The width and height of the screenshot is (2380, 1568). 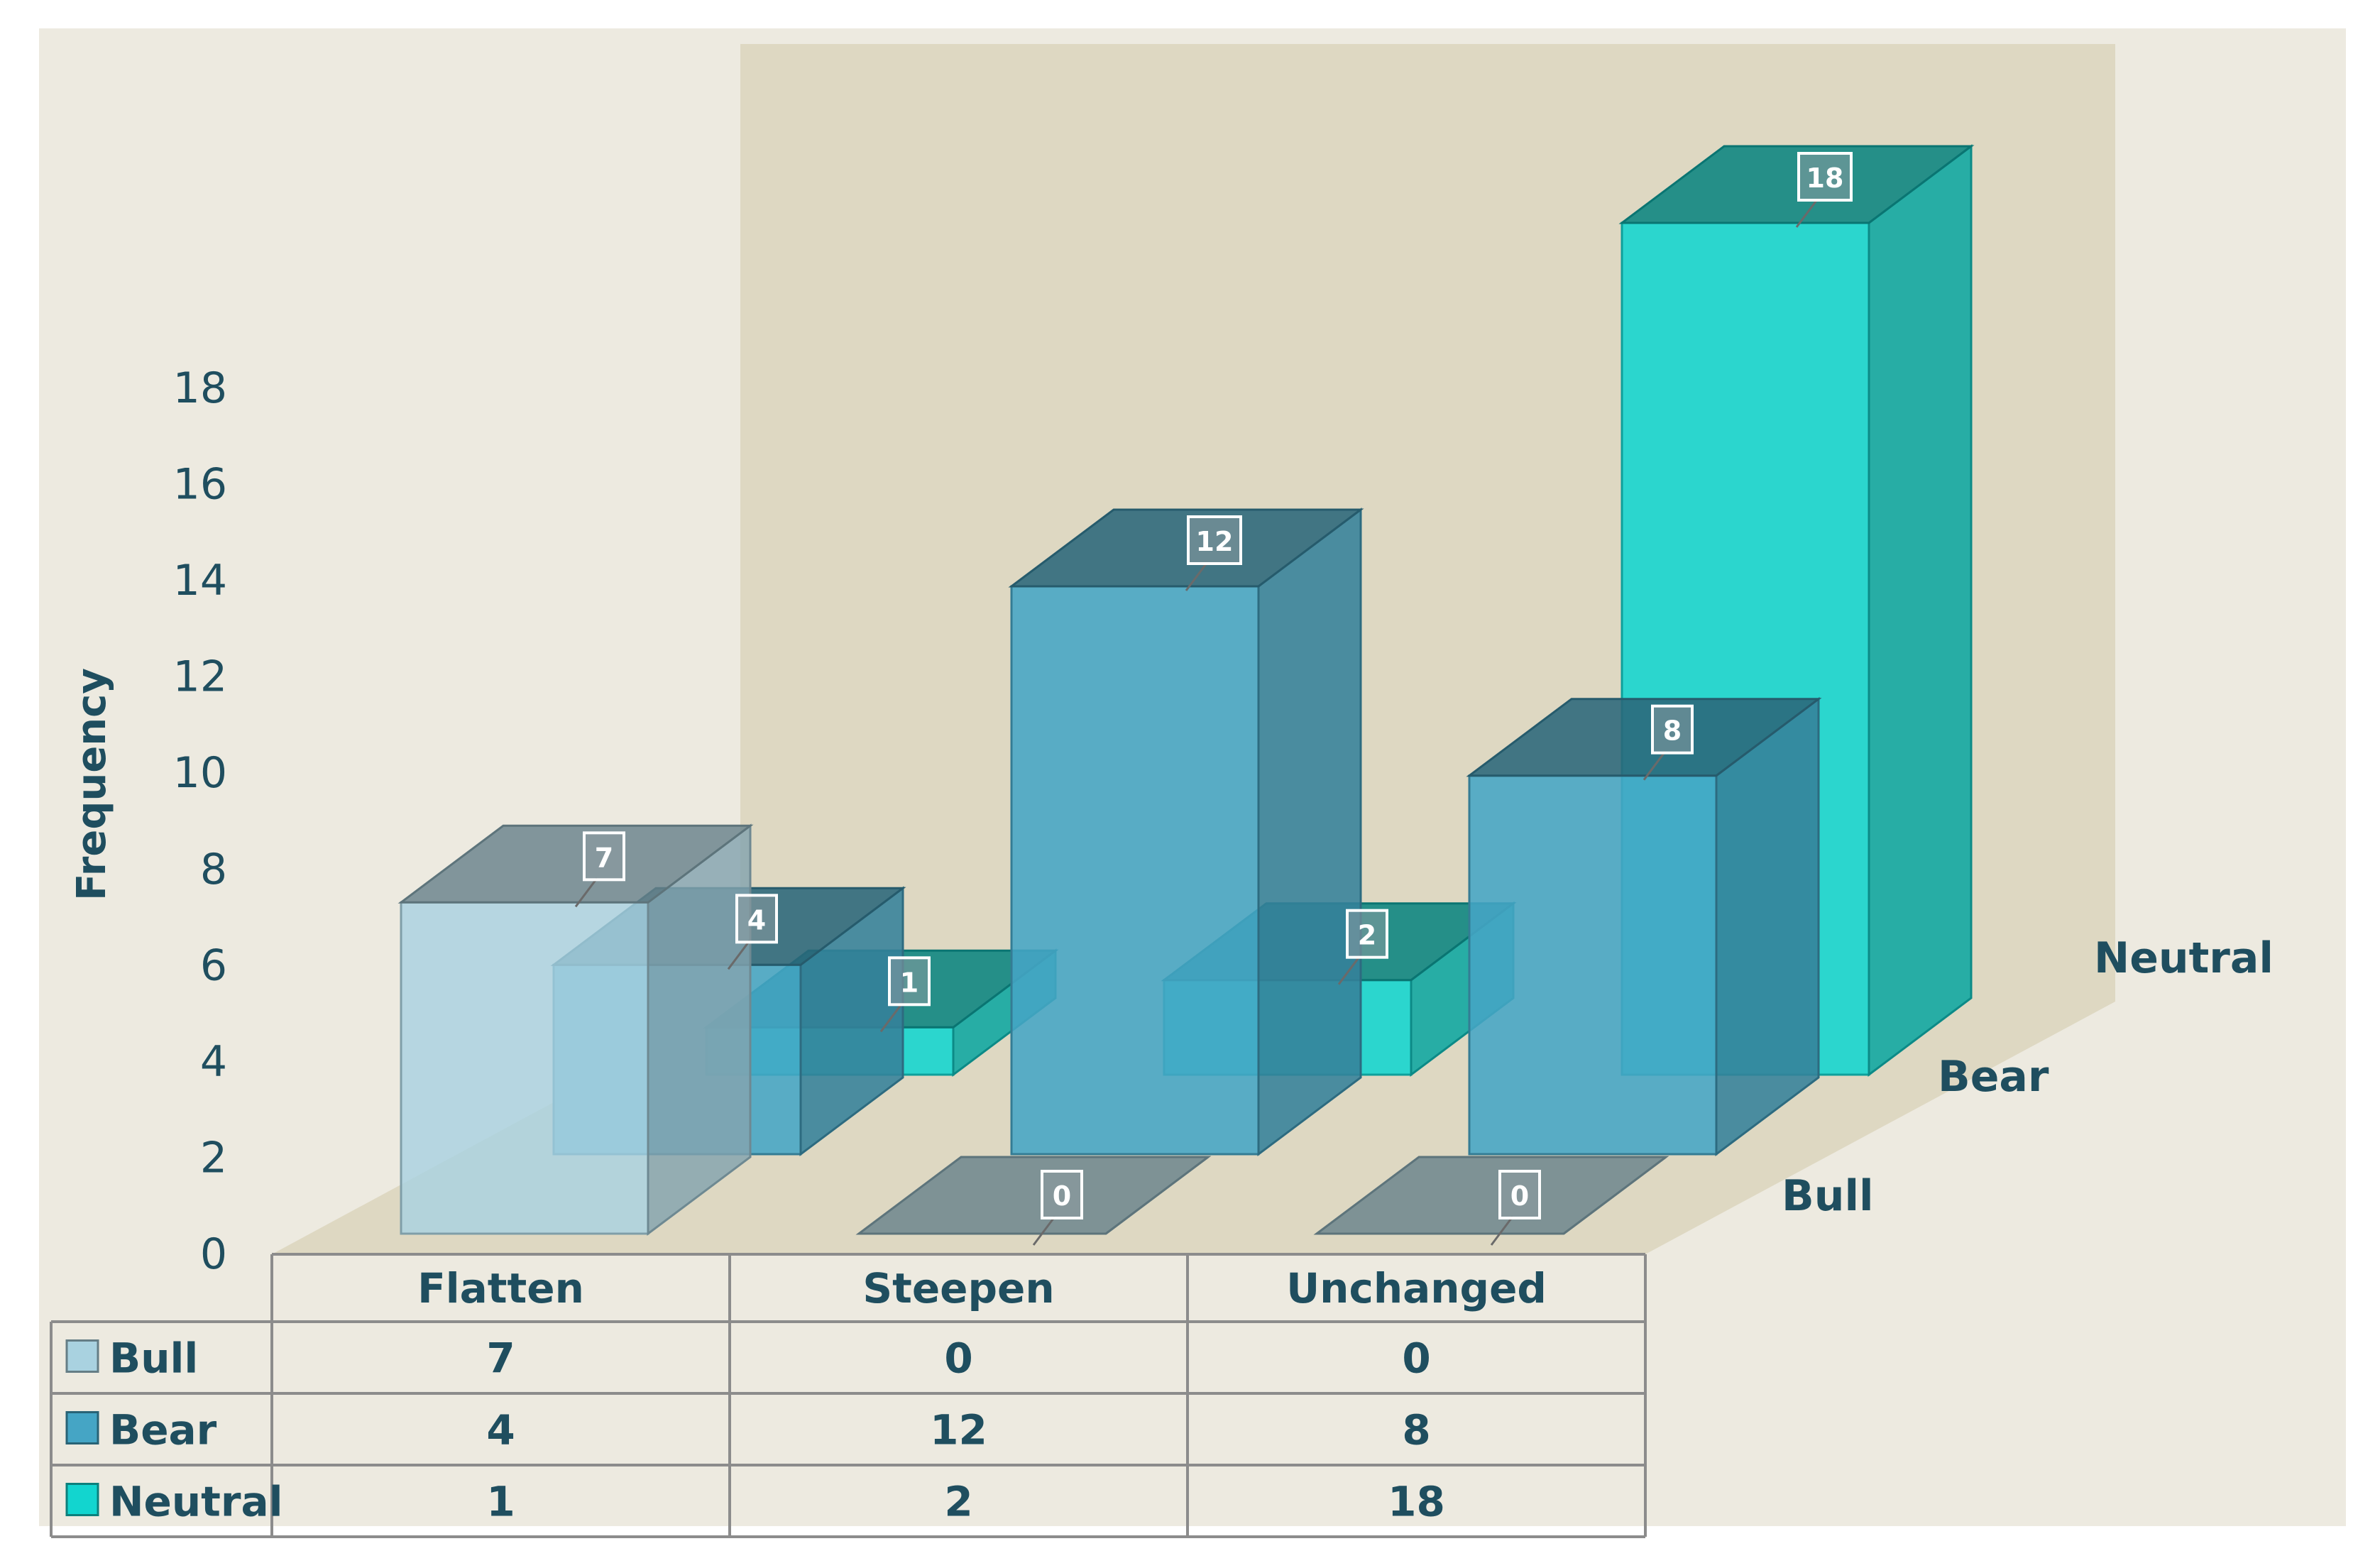 What do you see at coordinates (154, 1358) in the screenshot?
I see `table-row-label: Bull` at bounding box center [154, 1358].